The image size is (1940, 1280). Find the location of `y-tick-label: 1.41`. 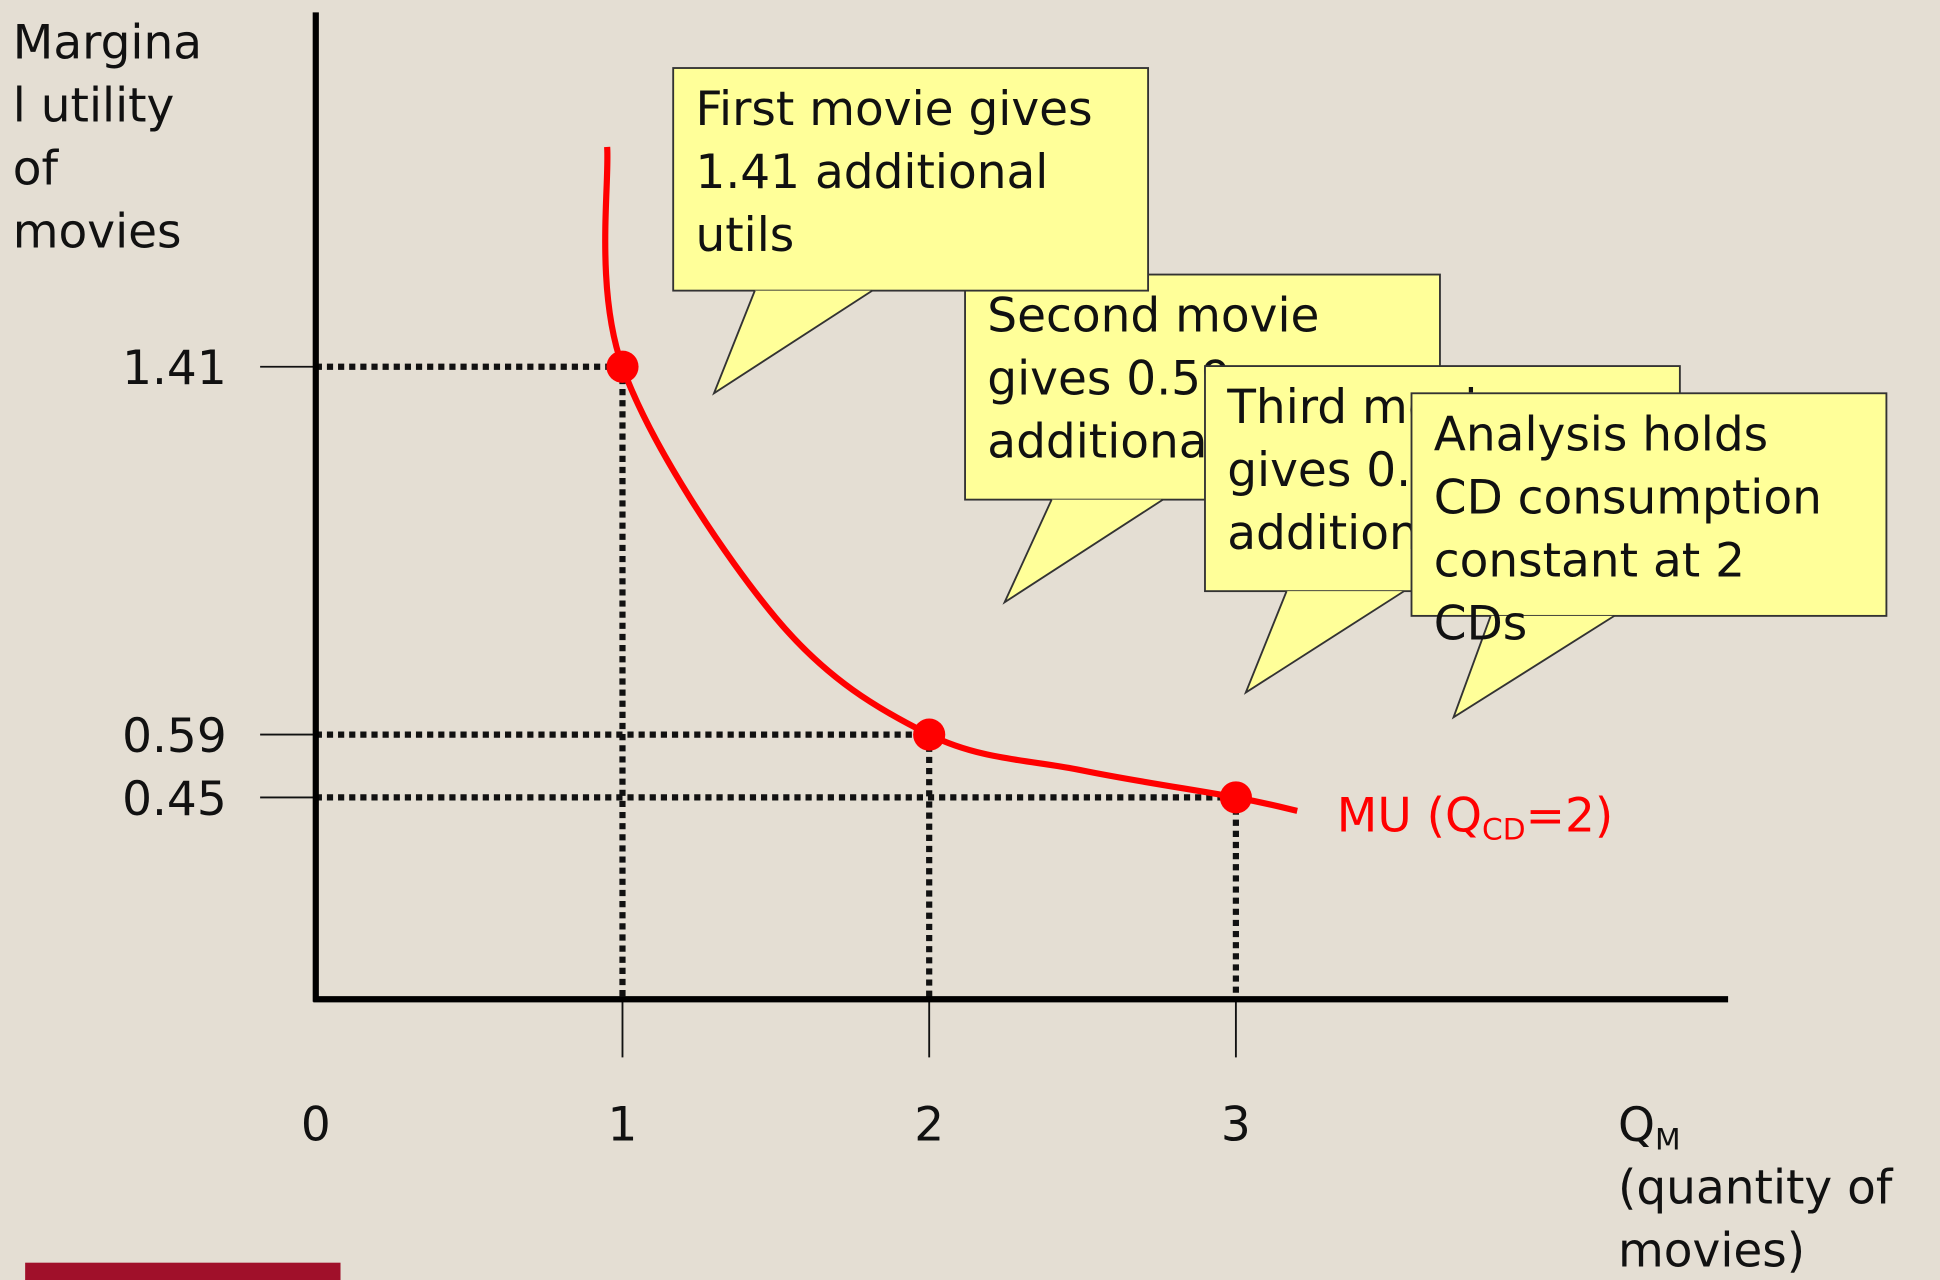

y-tick-label: 1.41 is located at coordinates (174, 368).